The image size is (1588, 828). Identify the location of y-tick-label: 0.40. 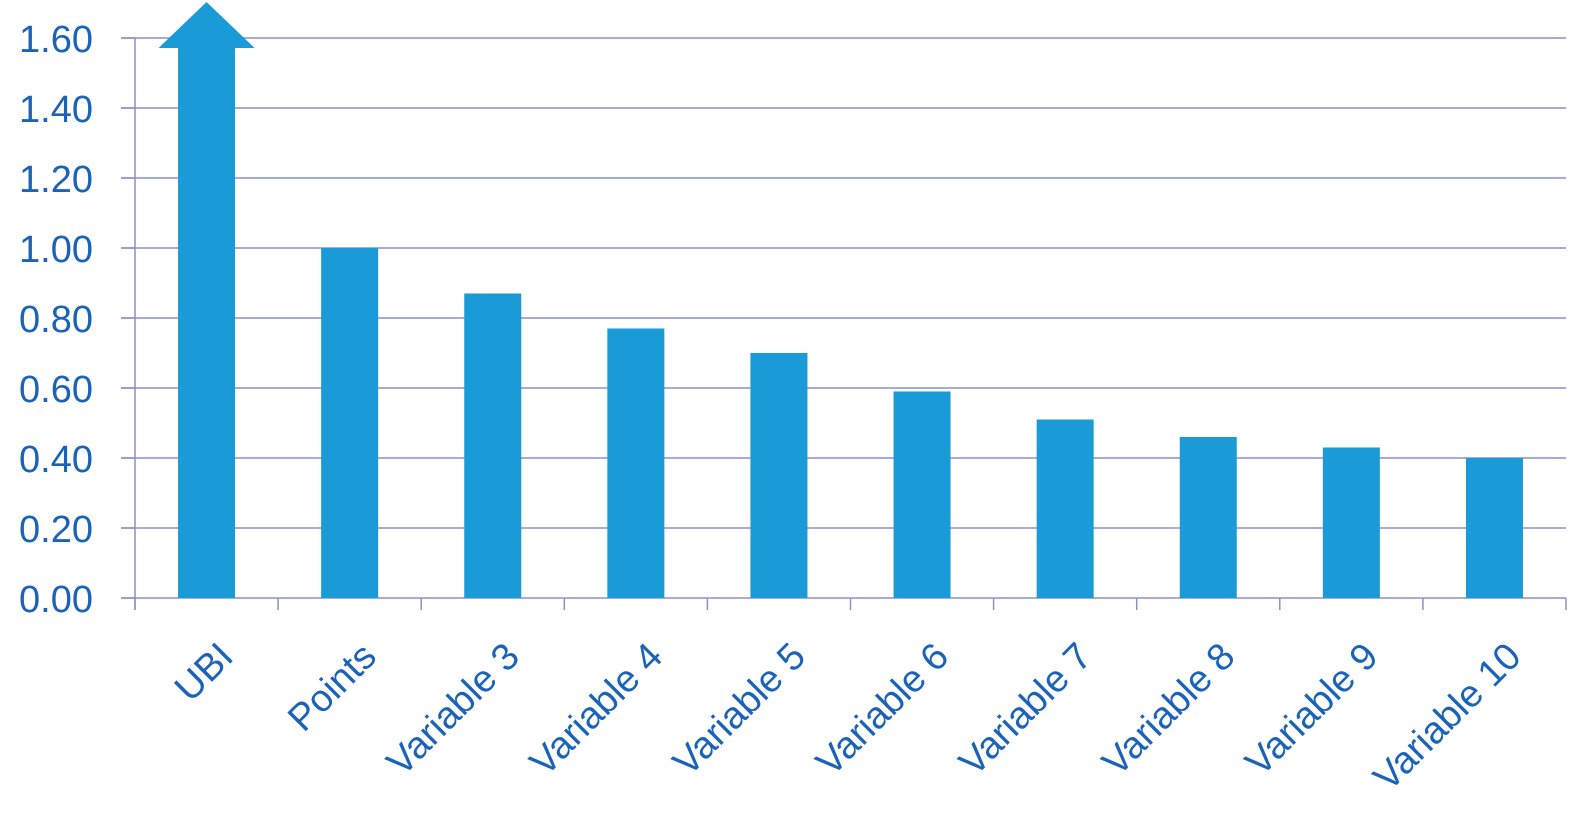
(56, 460).